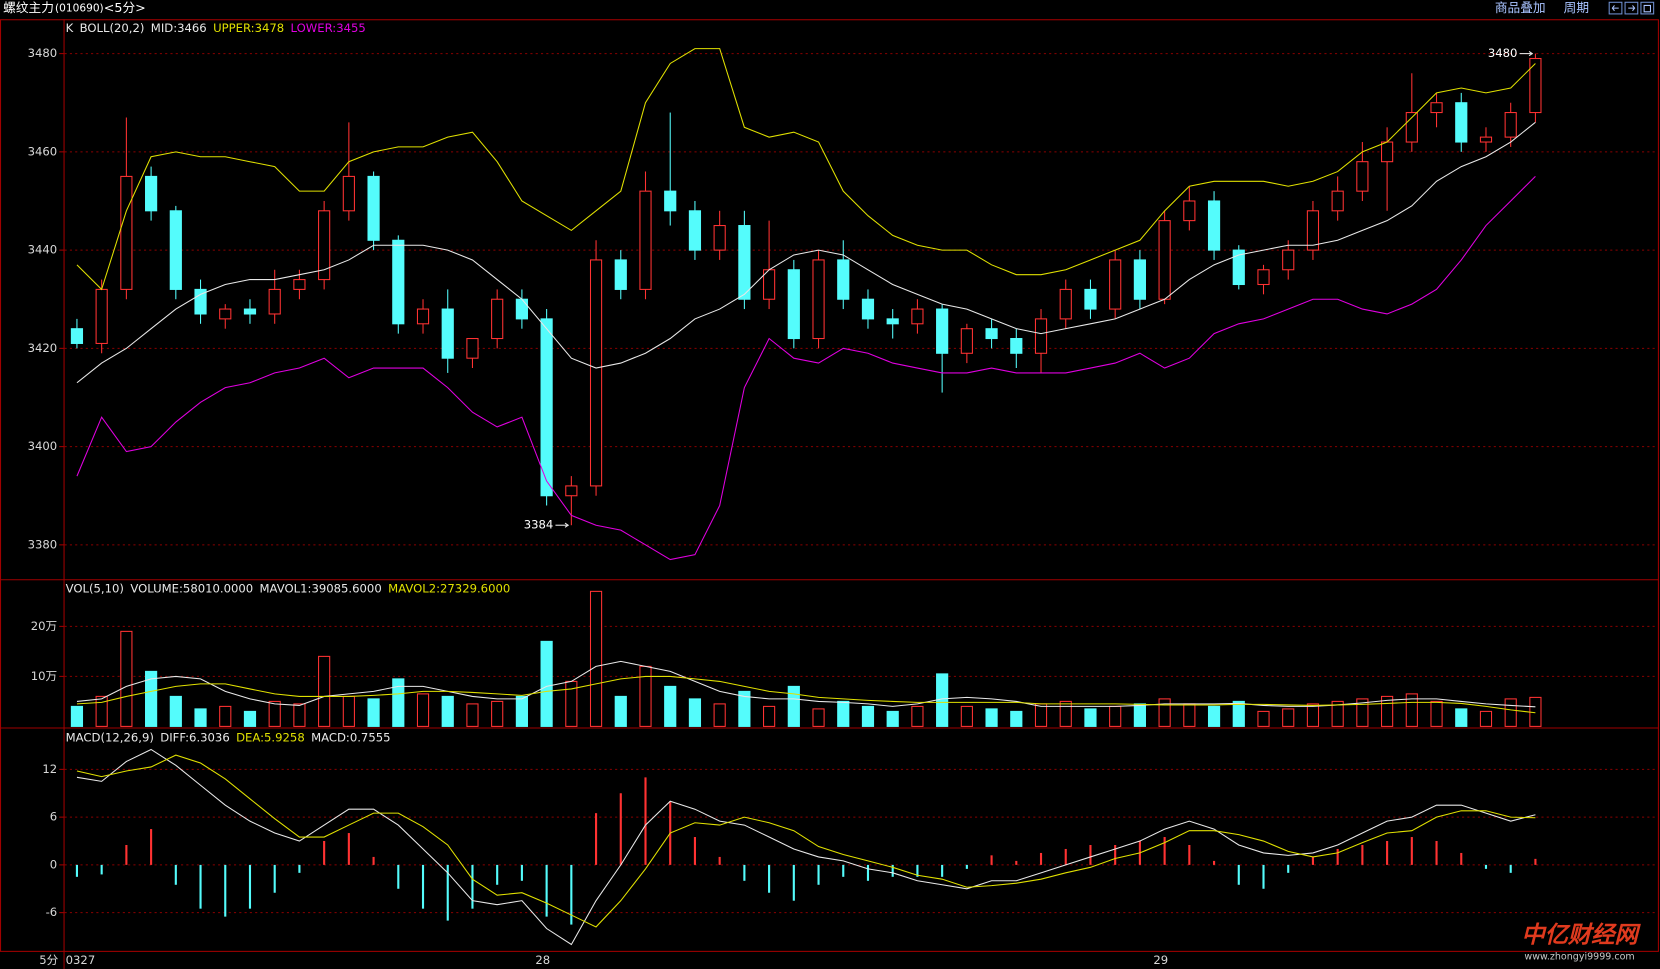 The width and height of the screenshot is (1660, 969). I want to click on legend-entry: DIFF:6.3036, so click(194, 738).